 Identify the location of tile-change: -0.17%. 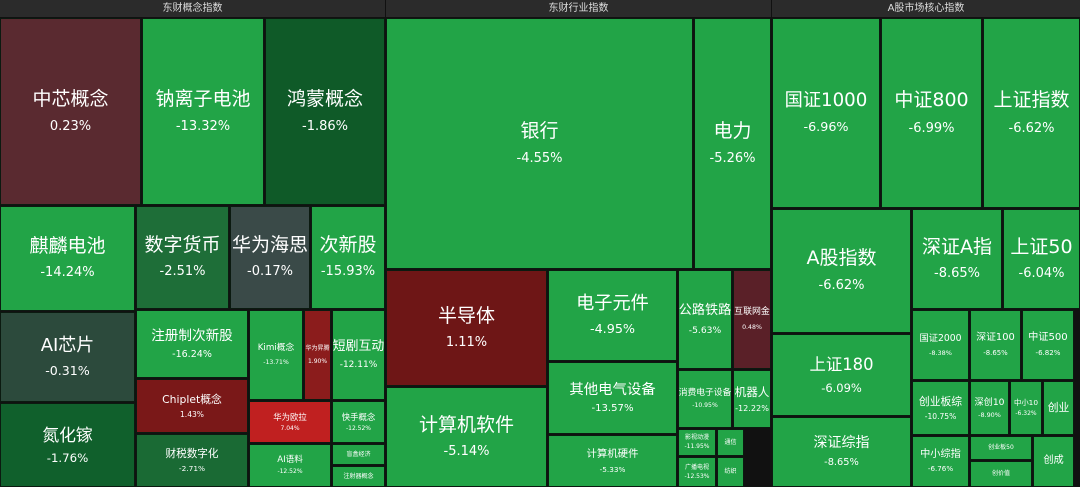
(270, 272).